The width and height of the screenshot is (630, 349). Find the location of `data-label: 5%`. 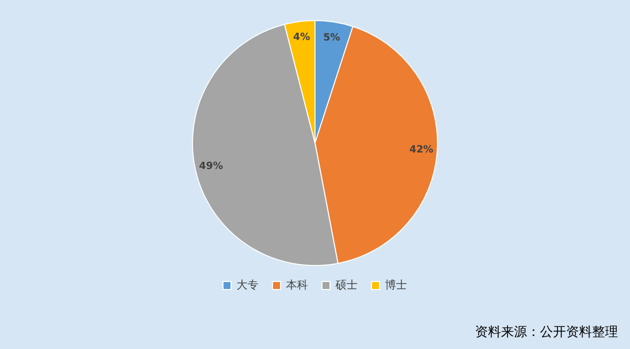

data-label: 5% is located at coordinates (331, 38).